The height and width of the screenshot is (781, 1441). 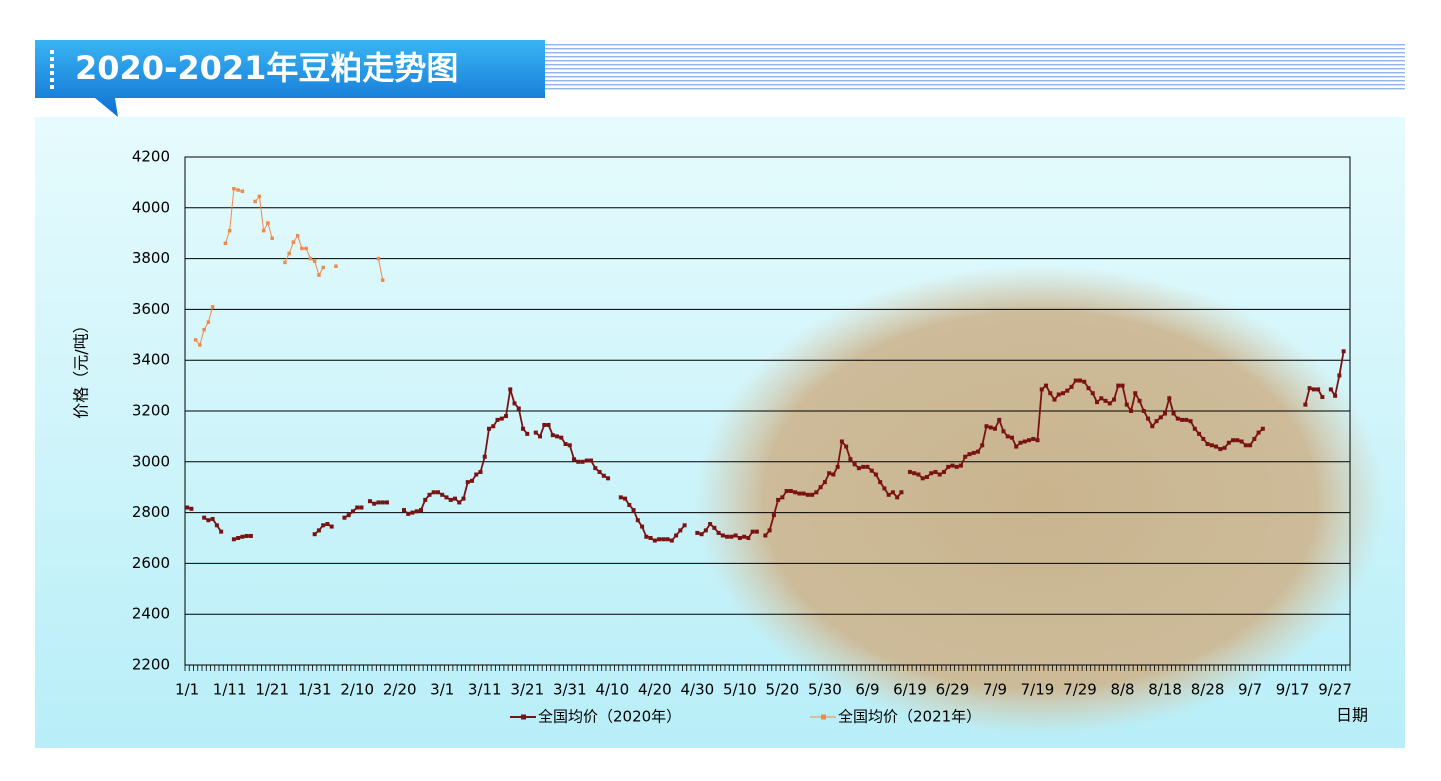 What do you see at coordinates (151, 563) in the screenshot?
I see `y-tick-label: 2600` at bounding box center [151, 563].